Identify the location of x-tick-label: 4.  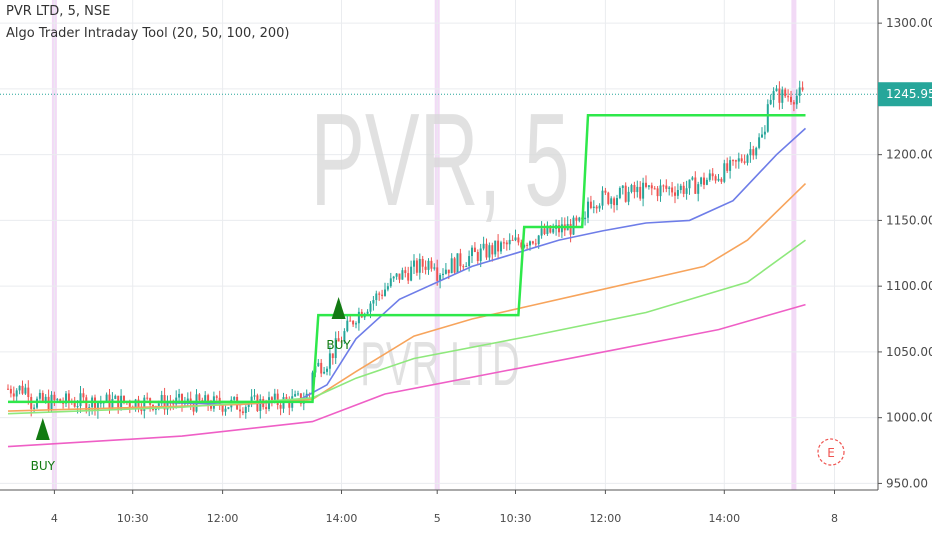
(54, 518).